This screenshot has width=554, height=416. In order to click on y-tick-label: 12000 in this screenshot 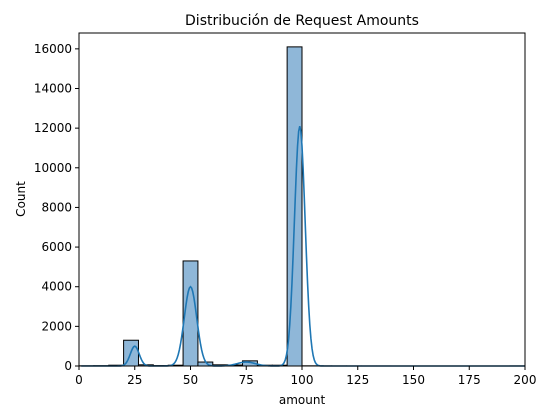, I will do `click(53, 128)`.